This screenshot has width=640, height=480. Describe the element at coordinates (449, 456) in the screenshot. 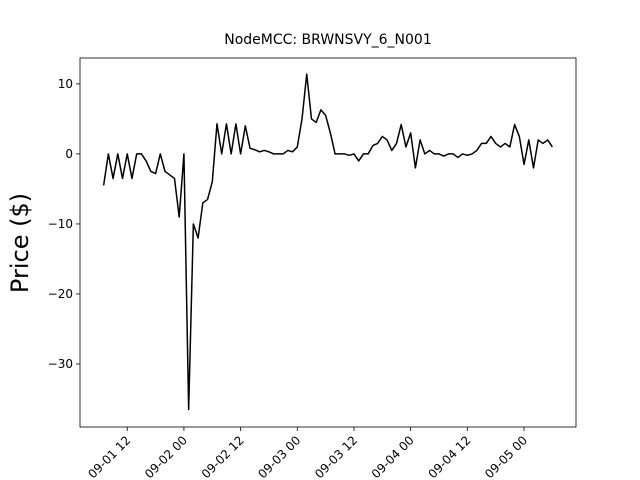

I see `x-tick-label: 09-04 12` at that location.